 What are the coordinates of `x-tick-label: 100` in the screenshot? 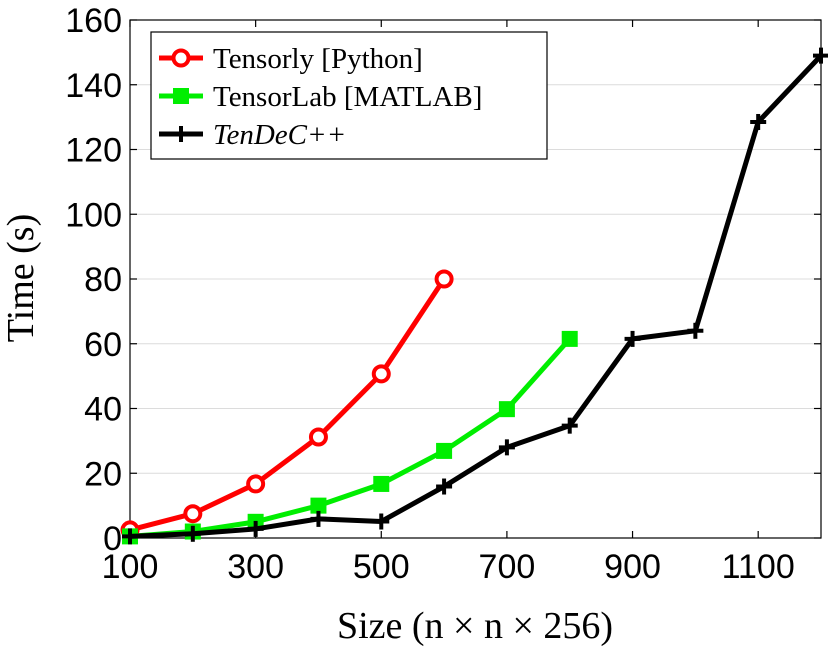 It's located at (130, 567).